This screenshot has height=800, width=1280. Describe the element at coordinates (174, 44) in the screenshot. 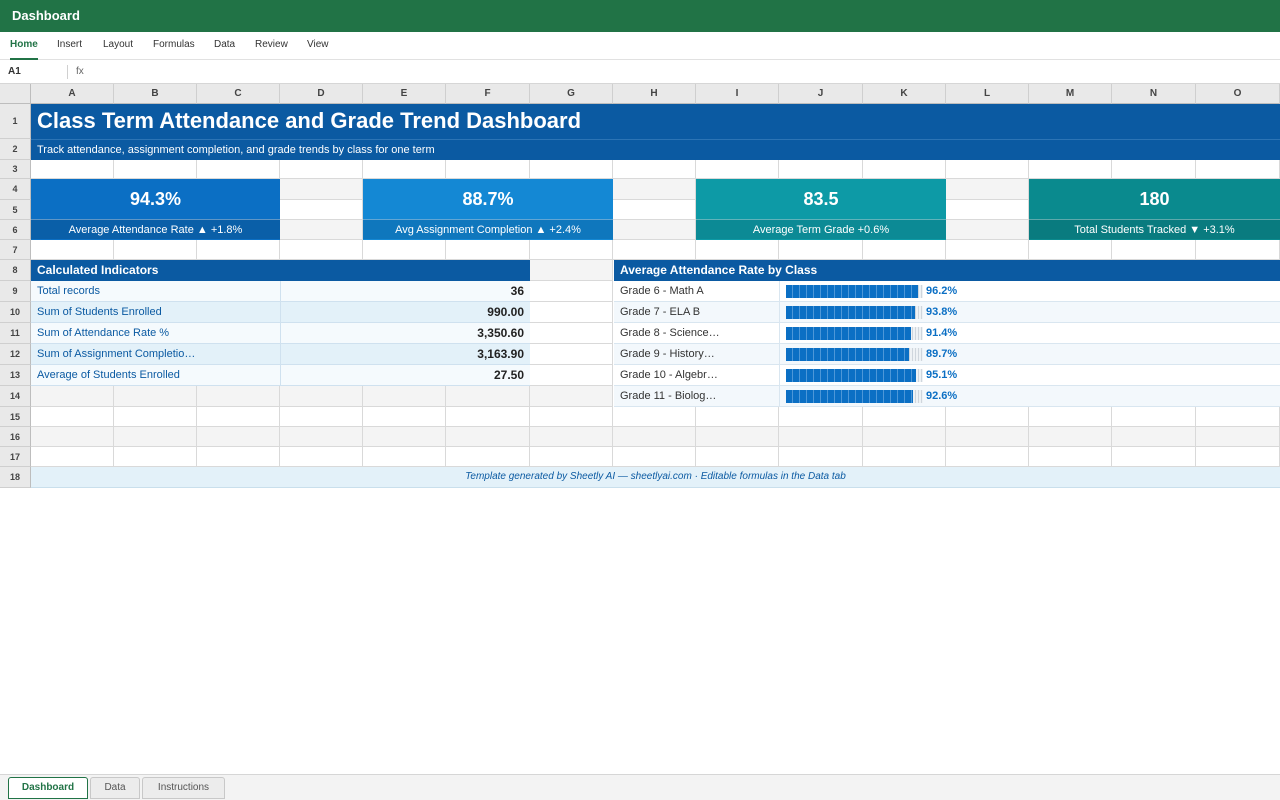

I see `tab-formulas: Formulas` at that location.